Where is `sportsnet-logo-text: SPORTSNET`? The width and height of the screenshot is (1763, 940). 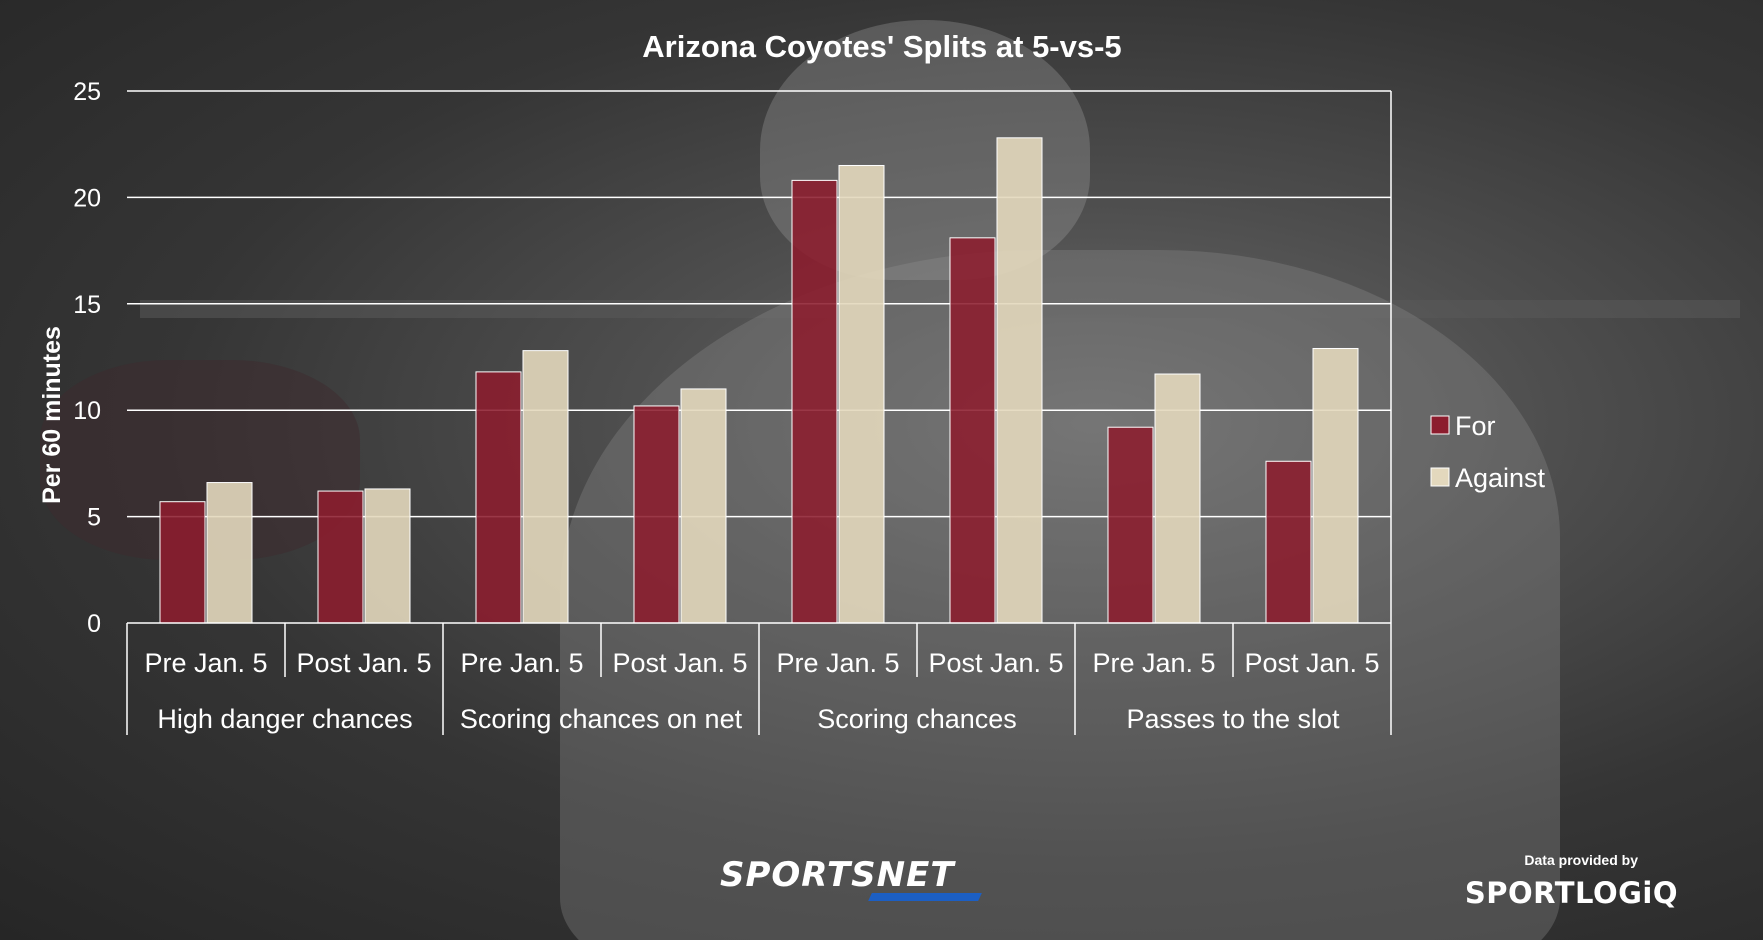
sportsnet-logo-text: SPORTSNET is located at coordinates (837, 875).